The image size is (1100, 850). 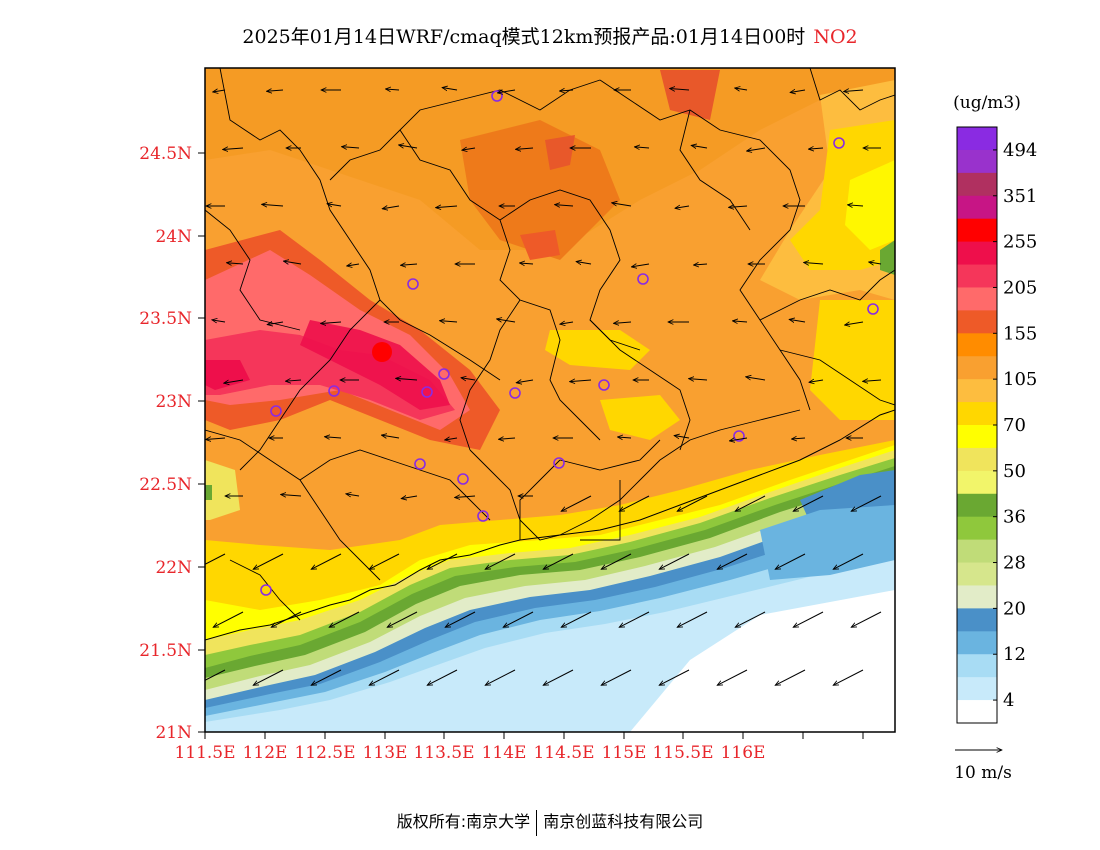 What do you see at coordinates (1020, 287) in the screenshot?
I see `legend-label: 205` at bounding box center [1020, 287].